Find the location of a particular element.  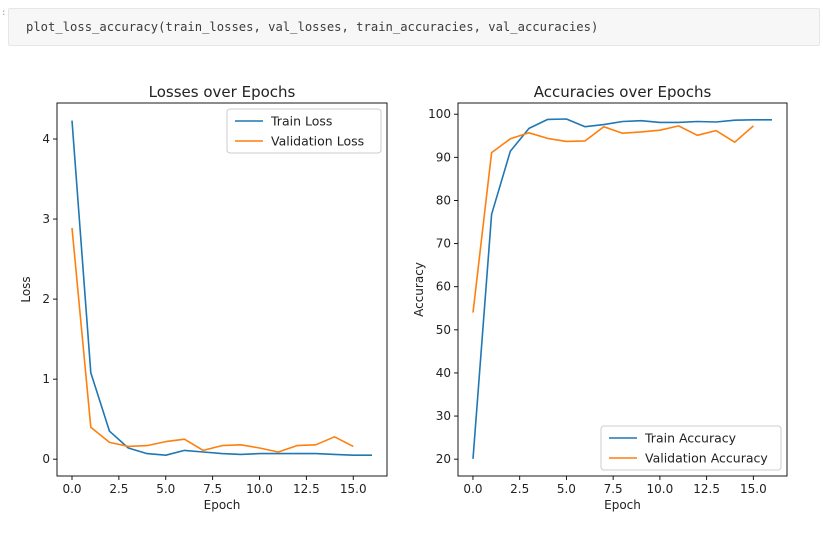

legend-label-train: Train Accuracy is located at coordinates (690, 438).